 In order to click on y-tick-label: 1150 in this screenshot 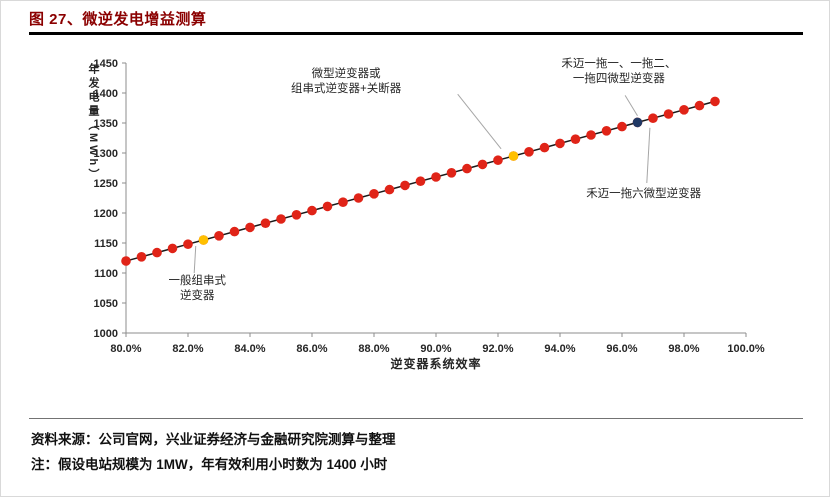, I will do `click(106, 244)`.